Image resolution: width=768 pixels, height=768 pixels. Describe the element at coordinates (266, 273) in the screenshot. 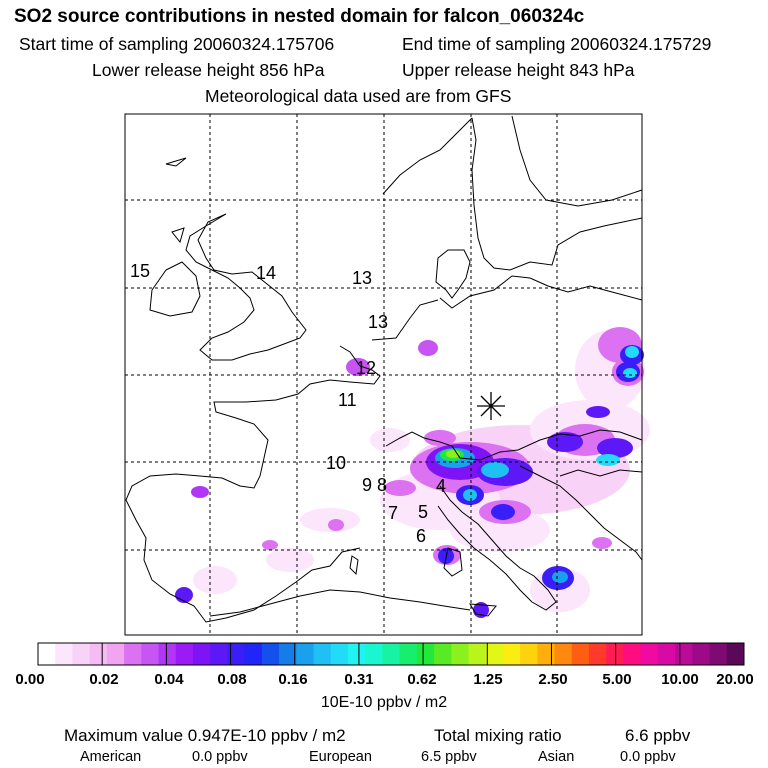

I see `trajectory-label: 14` at that location.